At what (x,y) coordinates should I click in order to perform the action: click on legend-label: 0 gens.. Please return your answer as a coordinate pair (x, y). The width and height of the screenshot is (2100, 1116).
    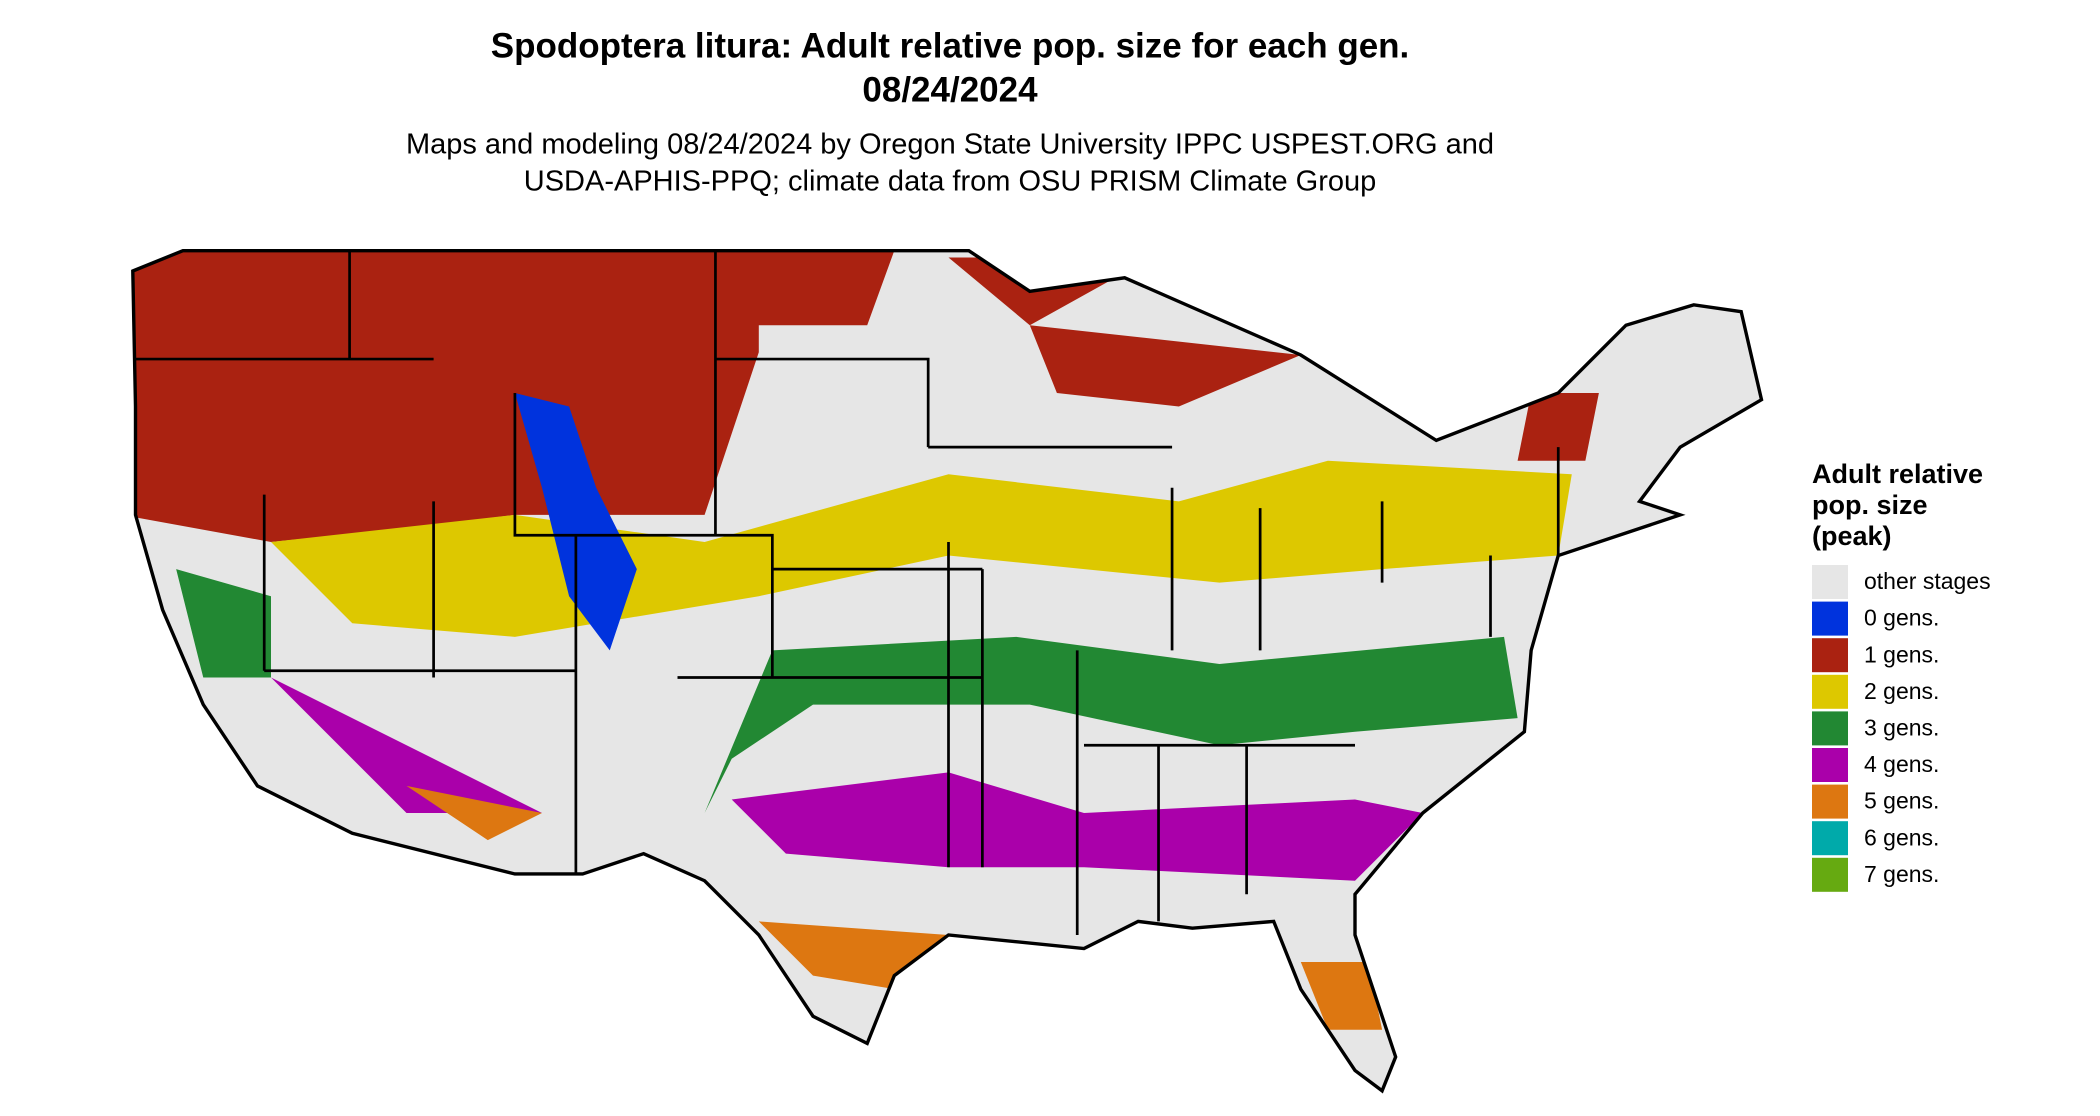
    Looking at the image, I should click on (1901, 618).